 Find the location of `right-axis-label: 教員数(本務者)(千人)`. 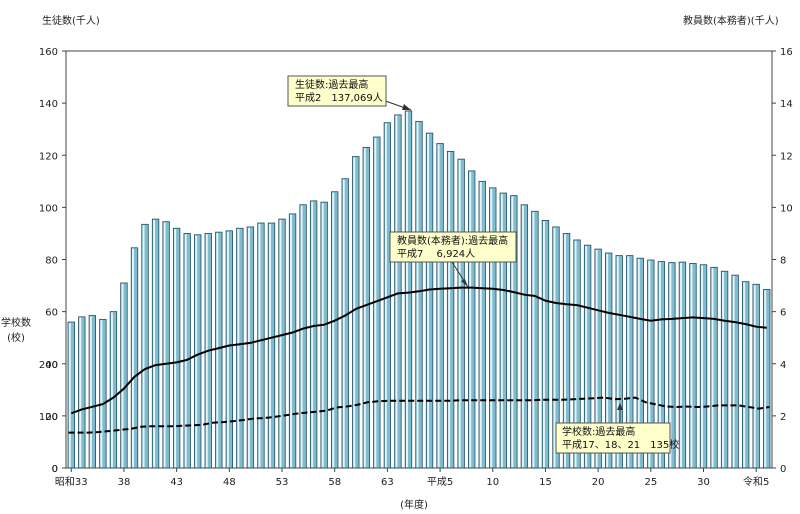

right-axis-label: 教員数(本務者)(千人) is located at coordinates (731, 20).